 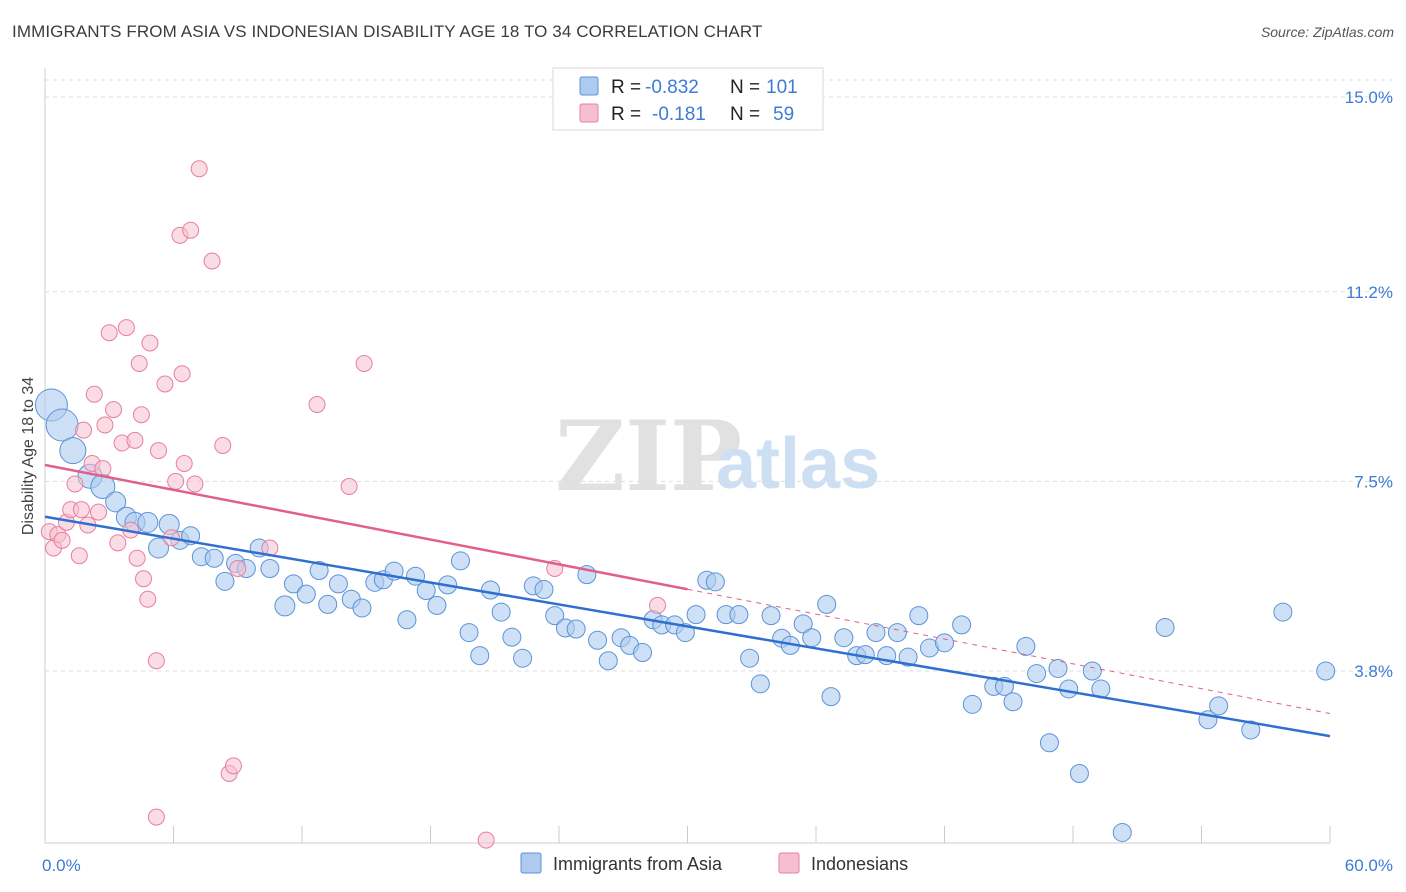 What do you see at coordinates (782, 87) in the screenshot?
I see `legend-n-value-blue: 101` at bounding box center [782, 87].